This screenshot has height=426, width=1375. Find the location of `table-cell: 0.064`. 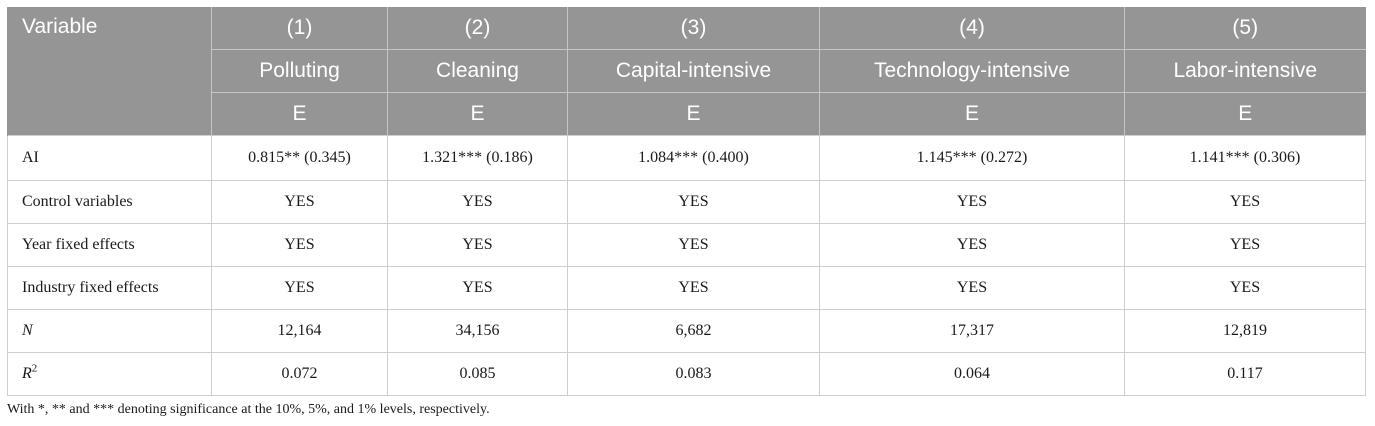

table-cell: 0.064 is located at coordinates (972, 374).